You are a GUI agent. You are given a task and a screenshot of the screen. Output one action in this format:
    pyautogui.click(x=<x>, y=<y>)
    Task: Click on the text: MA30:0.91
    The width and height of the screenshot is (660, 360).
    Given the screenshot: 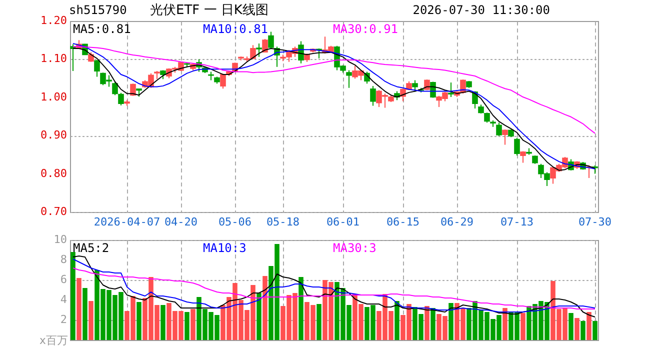 What is the action you would take?
    pyautogui.click(x=365, y=29)
    